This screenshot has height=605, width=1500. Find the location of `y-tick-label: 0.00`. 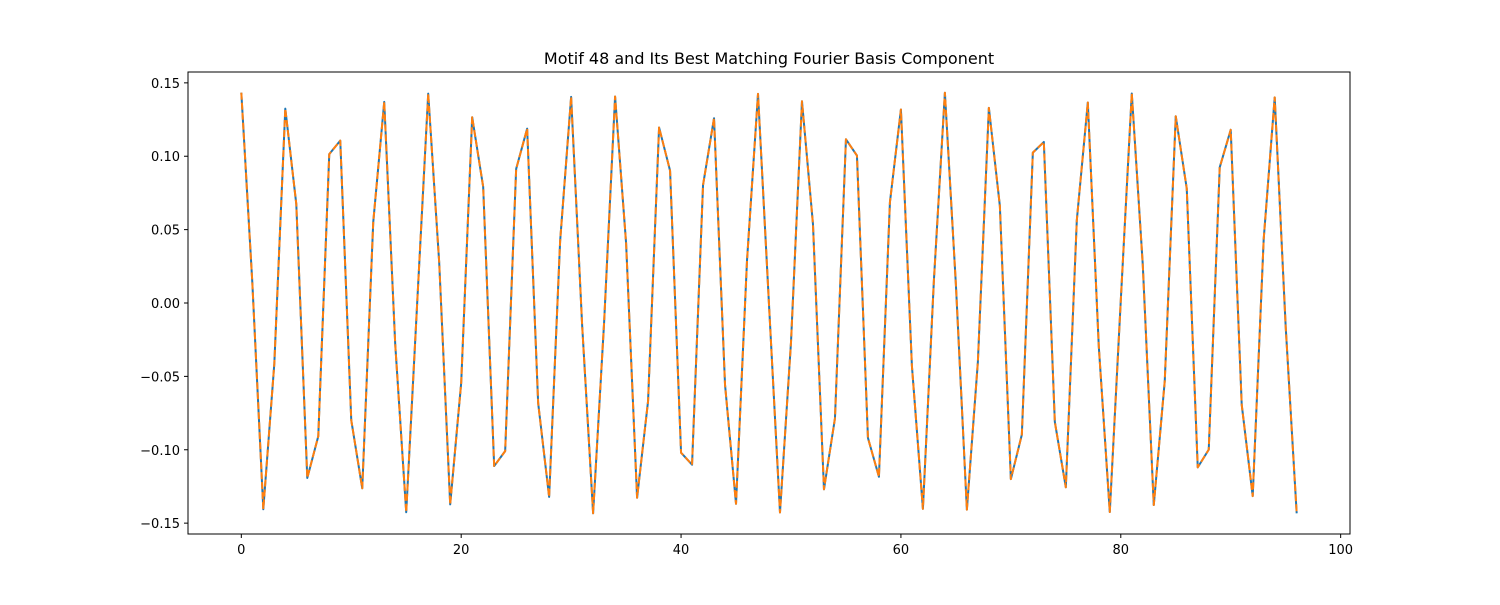

y-tick-label: 0.00 is located at coordinates (165, 304).